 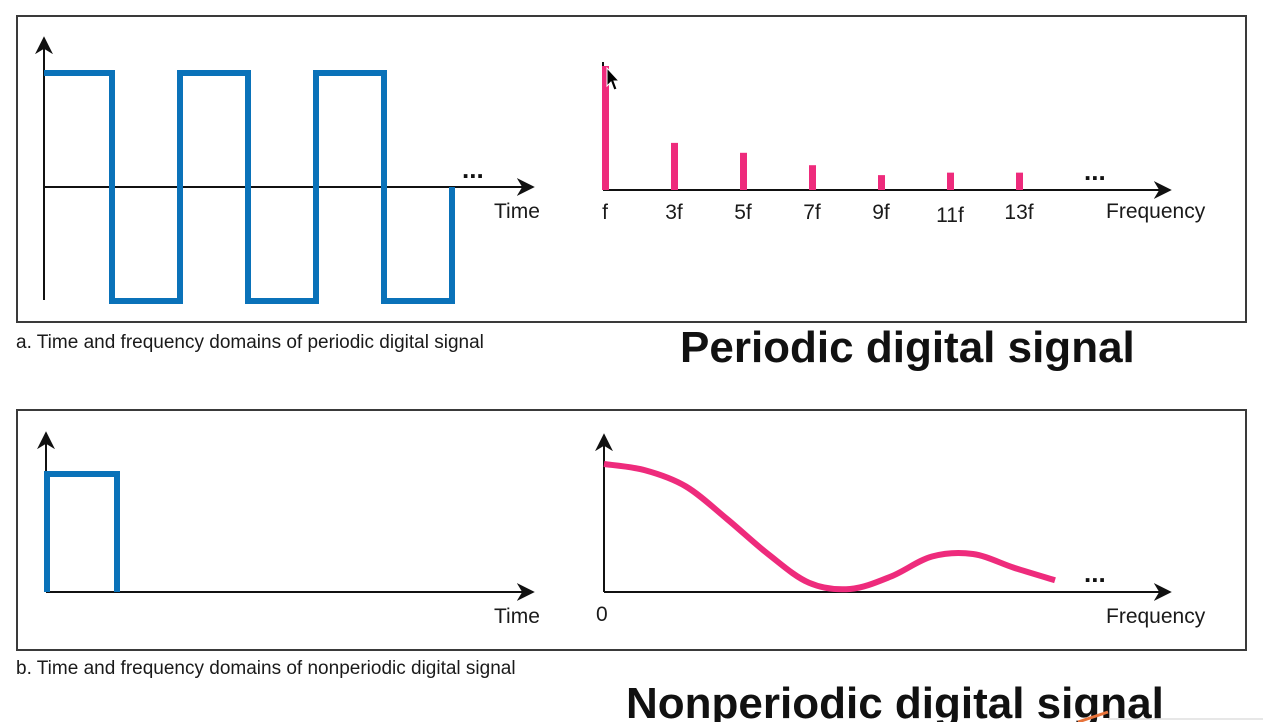 I want to click on panel-b-pulse, so click(x=82, y=531).